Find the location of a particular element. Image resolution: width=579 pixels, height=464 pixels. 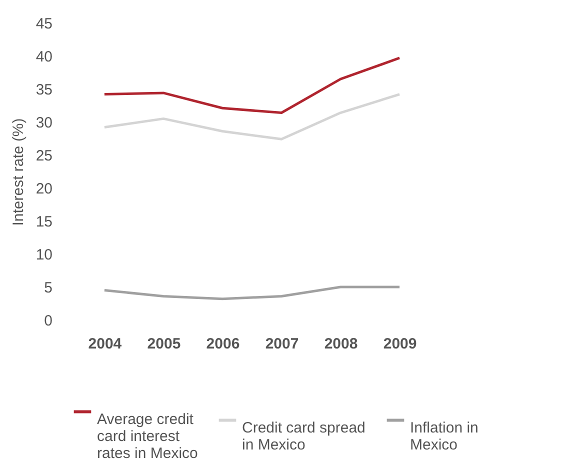

y-tick-label: 25 is located at coordinates (44, 156).